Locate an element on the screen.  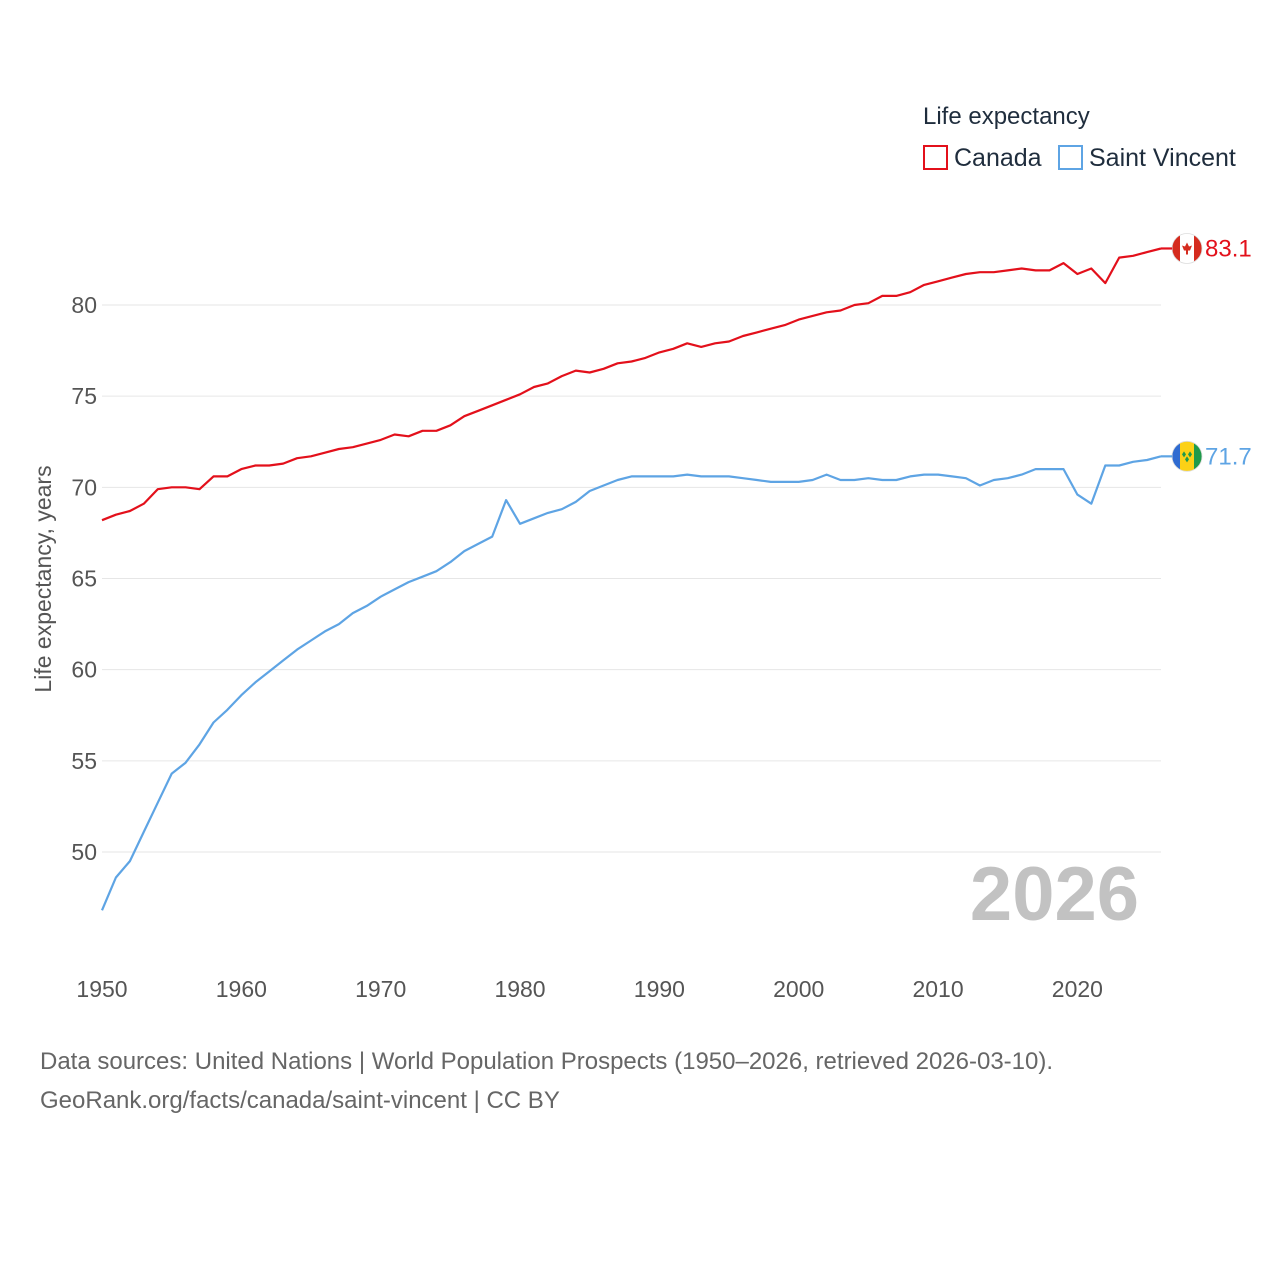
x-tick-label-2010: 2010 is located at coordinates (937, 989).